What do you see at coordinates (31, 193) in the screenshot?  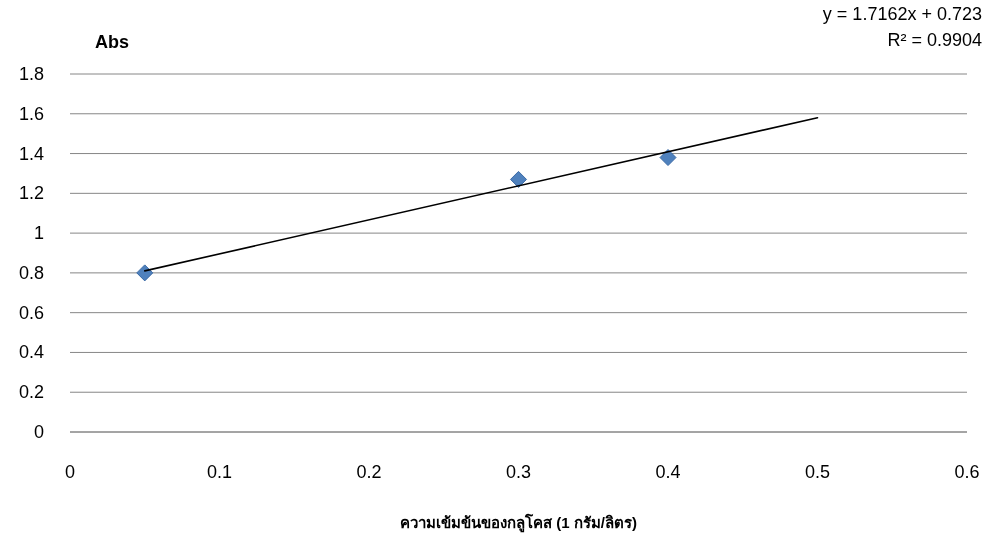 I see `y-tick-label: 1.2` at bounding box center [31, 193].